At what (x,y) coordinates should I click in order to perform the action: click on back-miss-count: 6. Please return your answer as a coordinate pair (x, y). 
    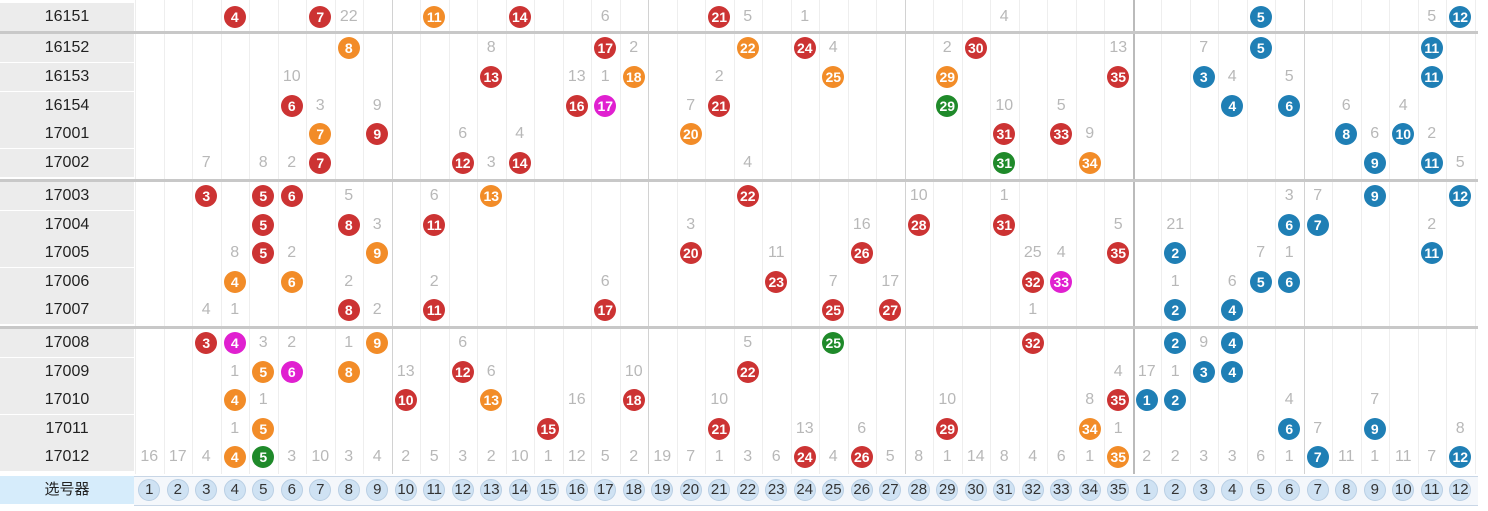
    Looking at the image, I should click on (1232, 281).